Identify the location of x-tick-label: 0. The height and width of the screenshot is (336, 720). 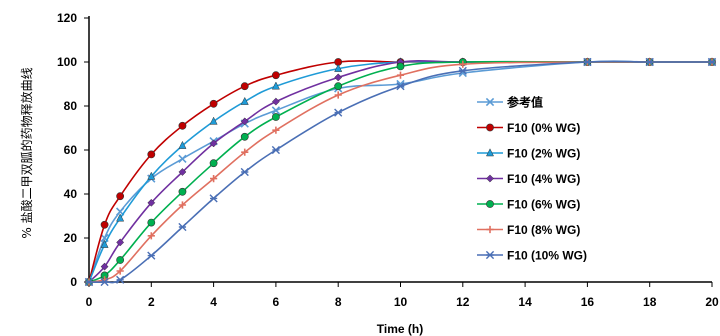
(89, 302).